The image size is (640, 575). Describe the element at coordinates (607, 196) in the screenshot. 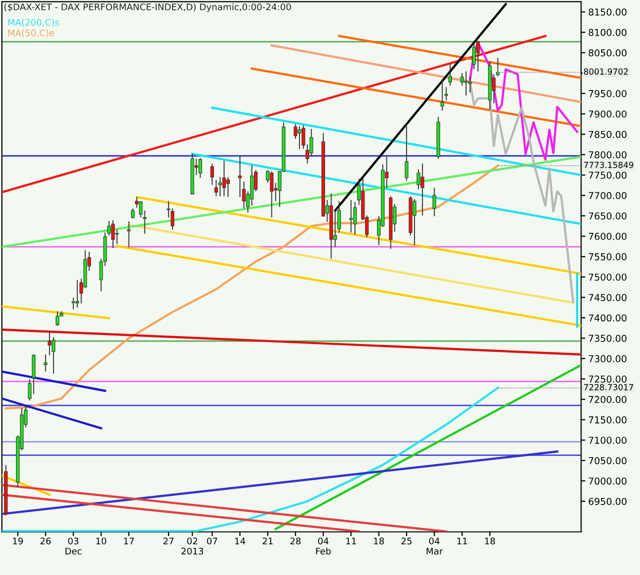

I see `y-tick-label: 7700.00` at that location.